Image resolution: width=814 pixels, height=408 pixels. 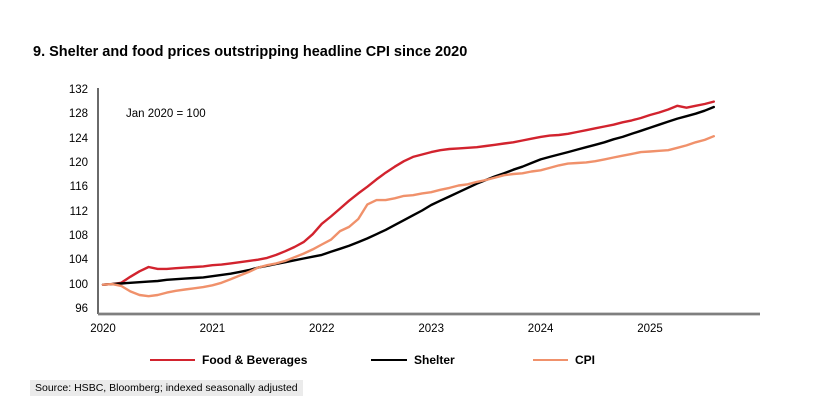 I want to click on legend-label-shelter: Shelter, so click(x=434, y=360).